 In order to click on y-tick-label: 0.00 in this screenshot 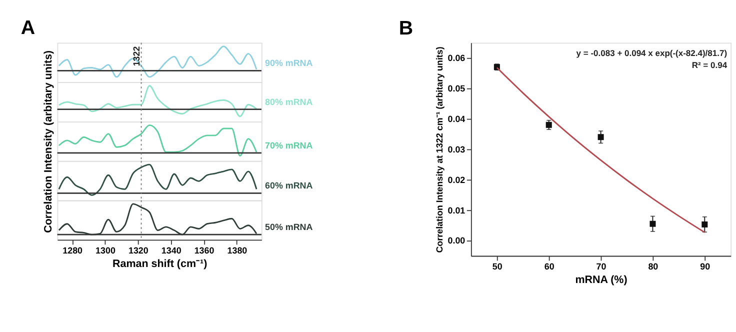, I will do `click(457, 241)`.